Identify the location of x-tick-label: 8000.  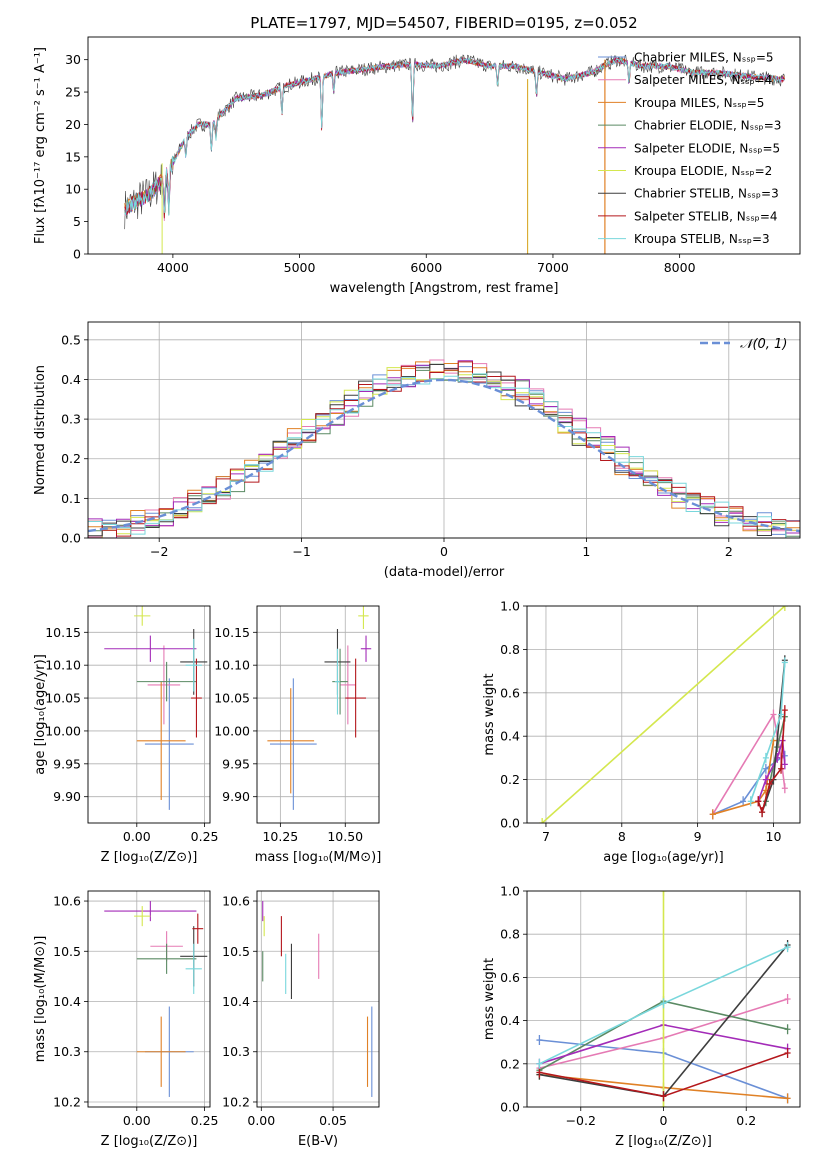
(680, 267).